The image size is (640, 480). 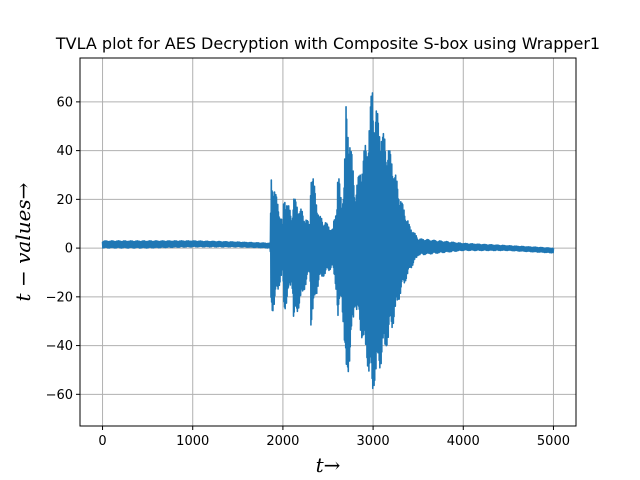 What do you see at coordinates (64, 102) in the screenshot?
I see `y-tick-label: 60` at bounding box center [64, 102].